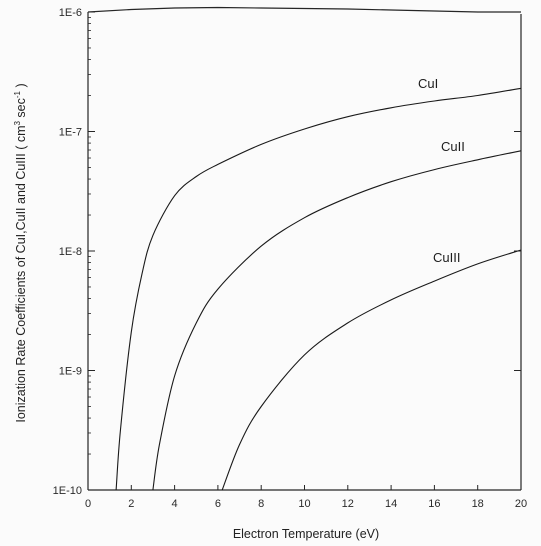  I want to click on y-tick-label: 1E-6, so click(70, 13).